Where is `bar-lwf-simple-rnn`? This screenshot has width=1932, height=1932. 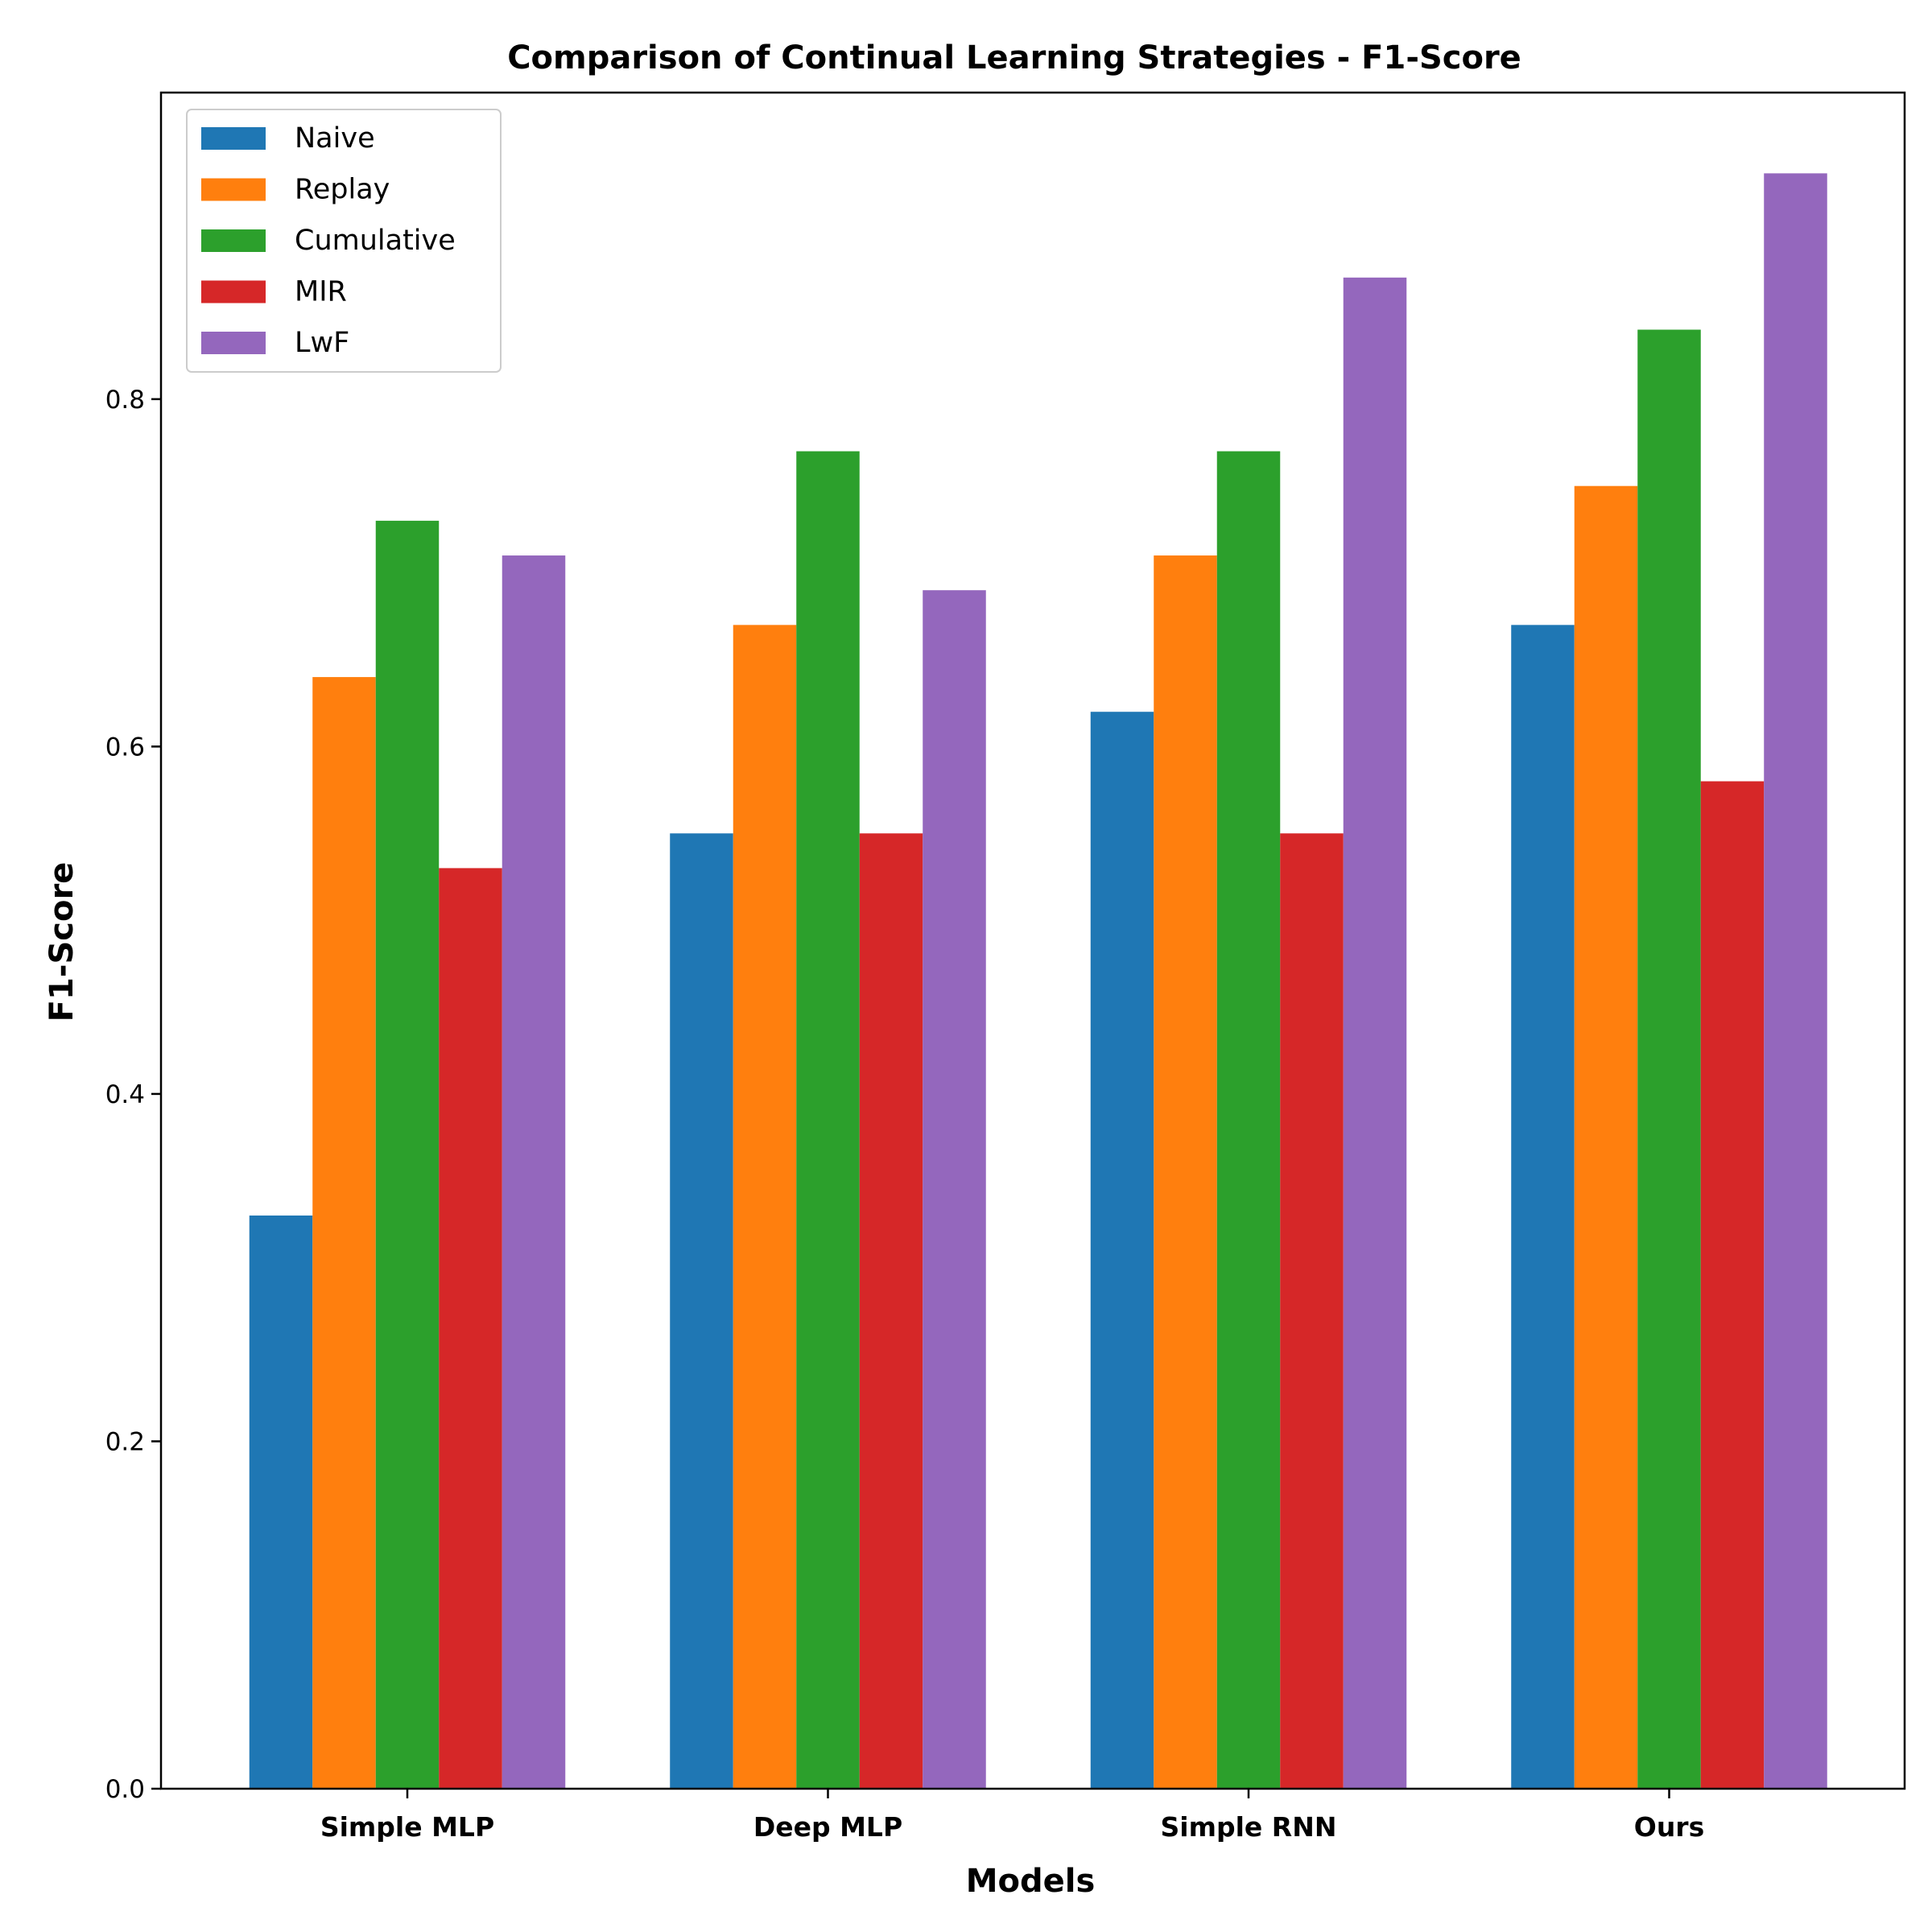
bar-lwf-simple-rnn is located at coordinates (1375, 1033).